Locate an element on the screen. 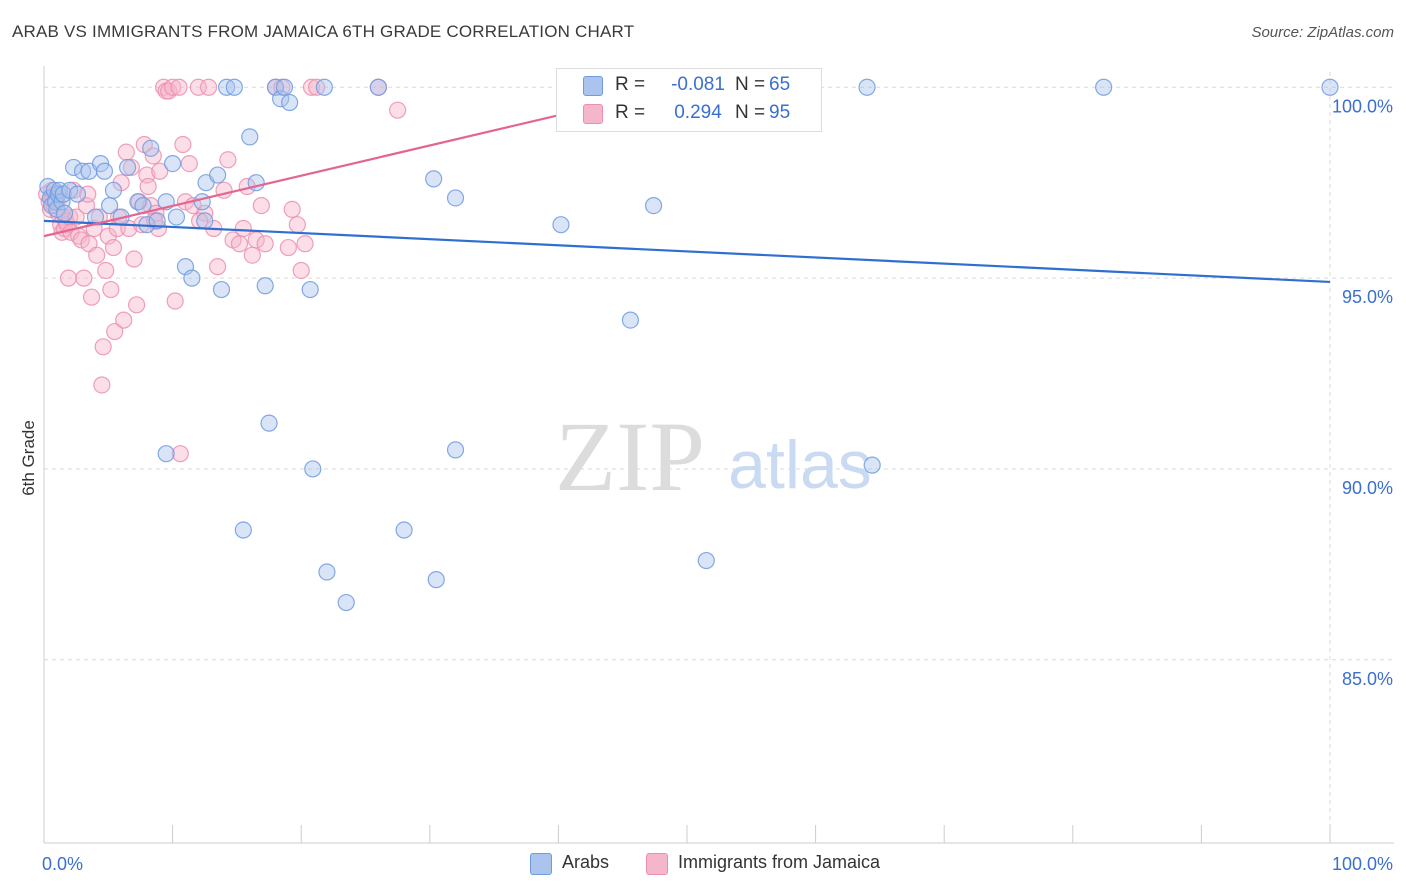 This screenshot has height=892, width=1406. arabs-legend-swatch is located at coordinates (541, 864).